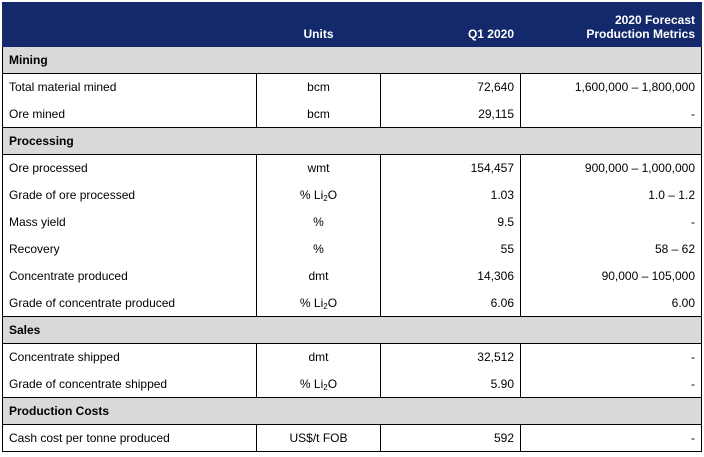  Describe the element at coordinates (129, 276) in the screenshot. I see `row-label: Concentrate produced` at that location.